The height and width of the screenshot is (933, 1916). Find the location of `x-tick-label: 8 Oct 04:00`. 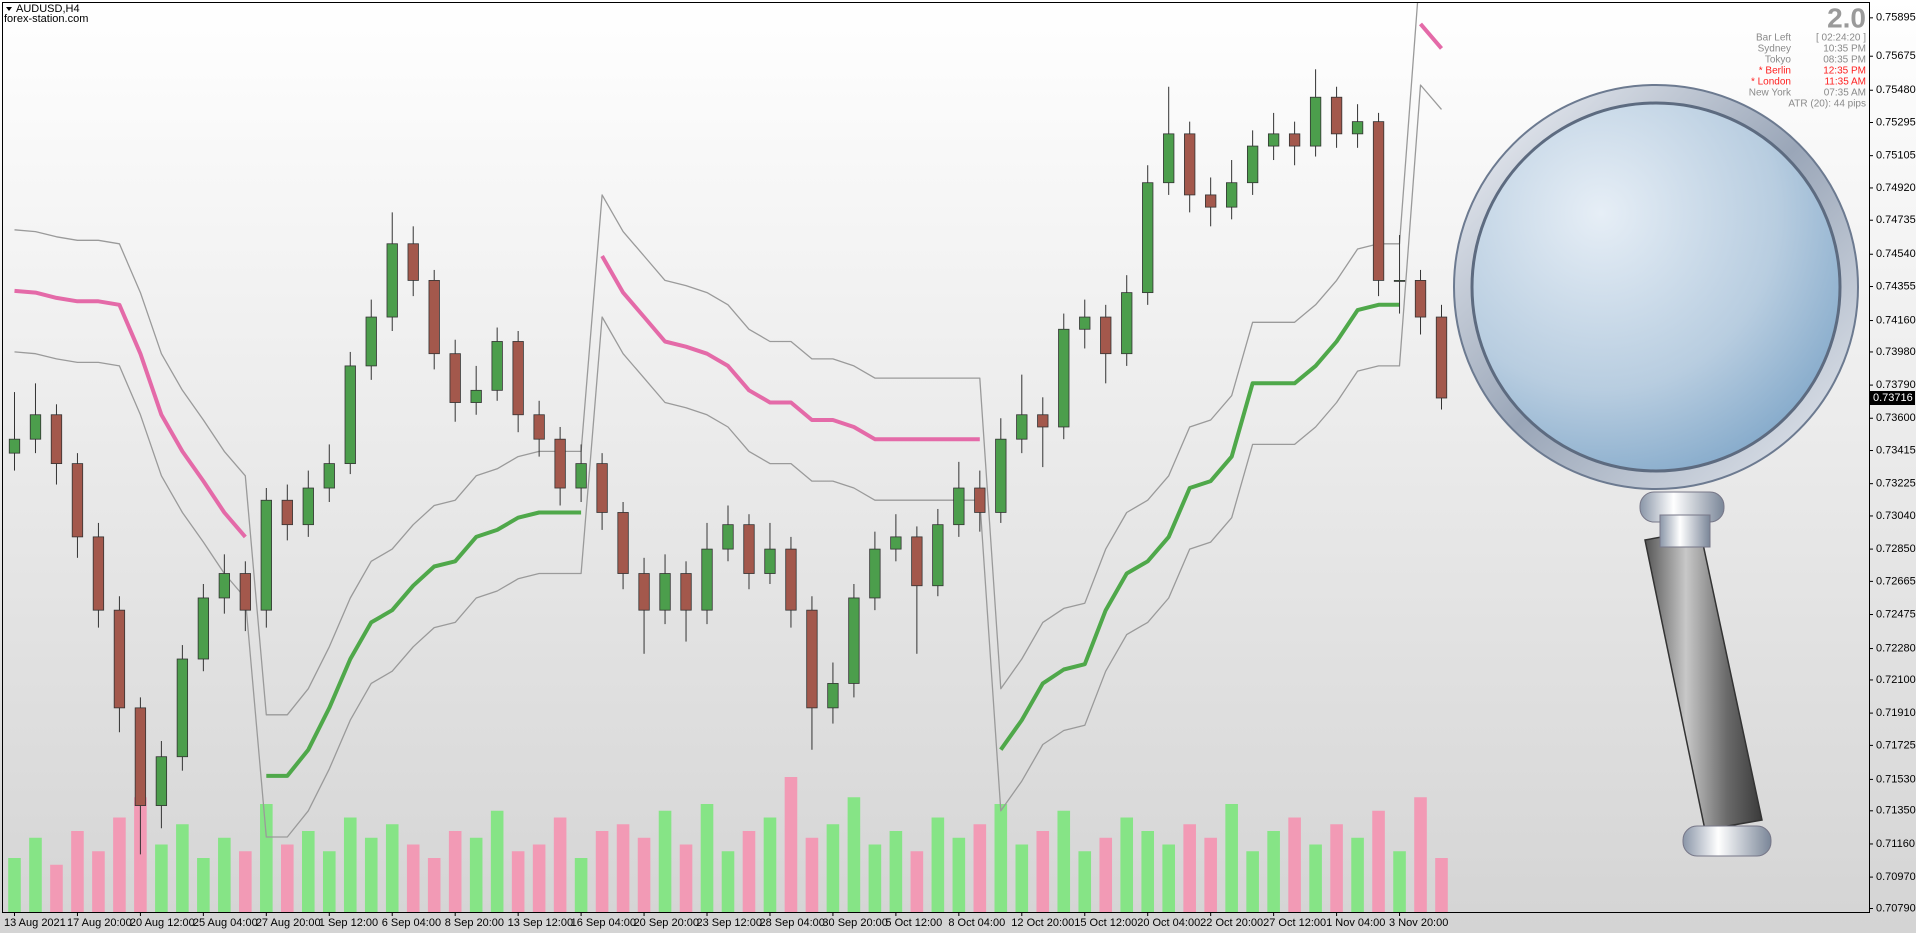

x-tick-label: 8 Oct 04:00 is located at coordinates (976, 923).